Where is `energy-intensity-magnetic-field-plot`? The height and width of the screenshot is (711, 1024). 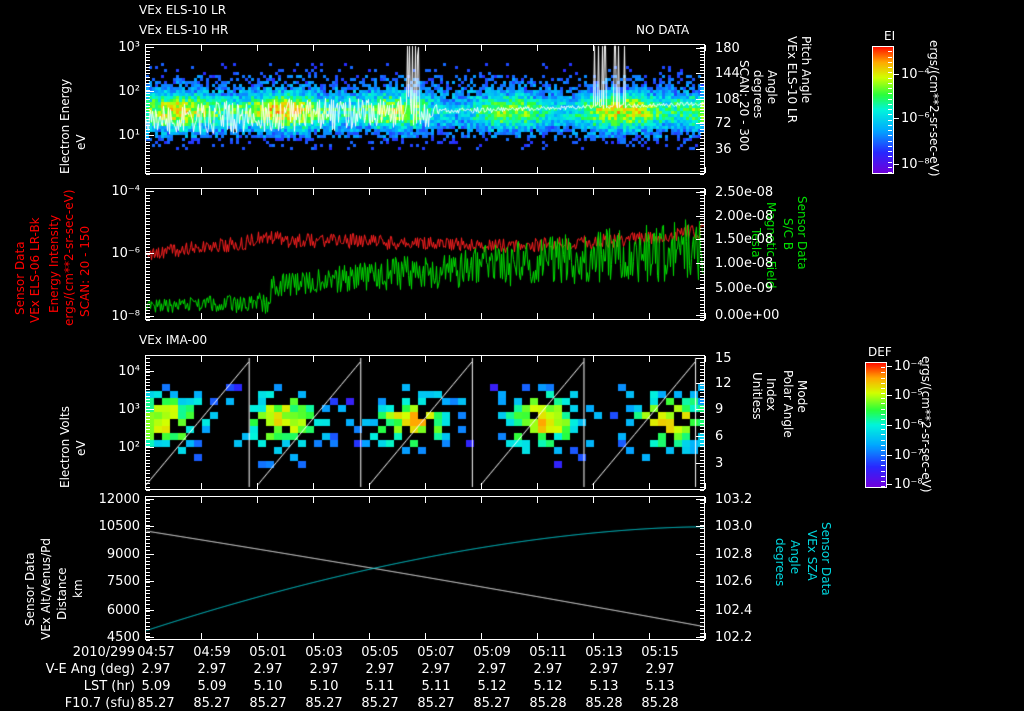
energy-intensity-magnetic-field-plot is located at coordinates (425, 254).